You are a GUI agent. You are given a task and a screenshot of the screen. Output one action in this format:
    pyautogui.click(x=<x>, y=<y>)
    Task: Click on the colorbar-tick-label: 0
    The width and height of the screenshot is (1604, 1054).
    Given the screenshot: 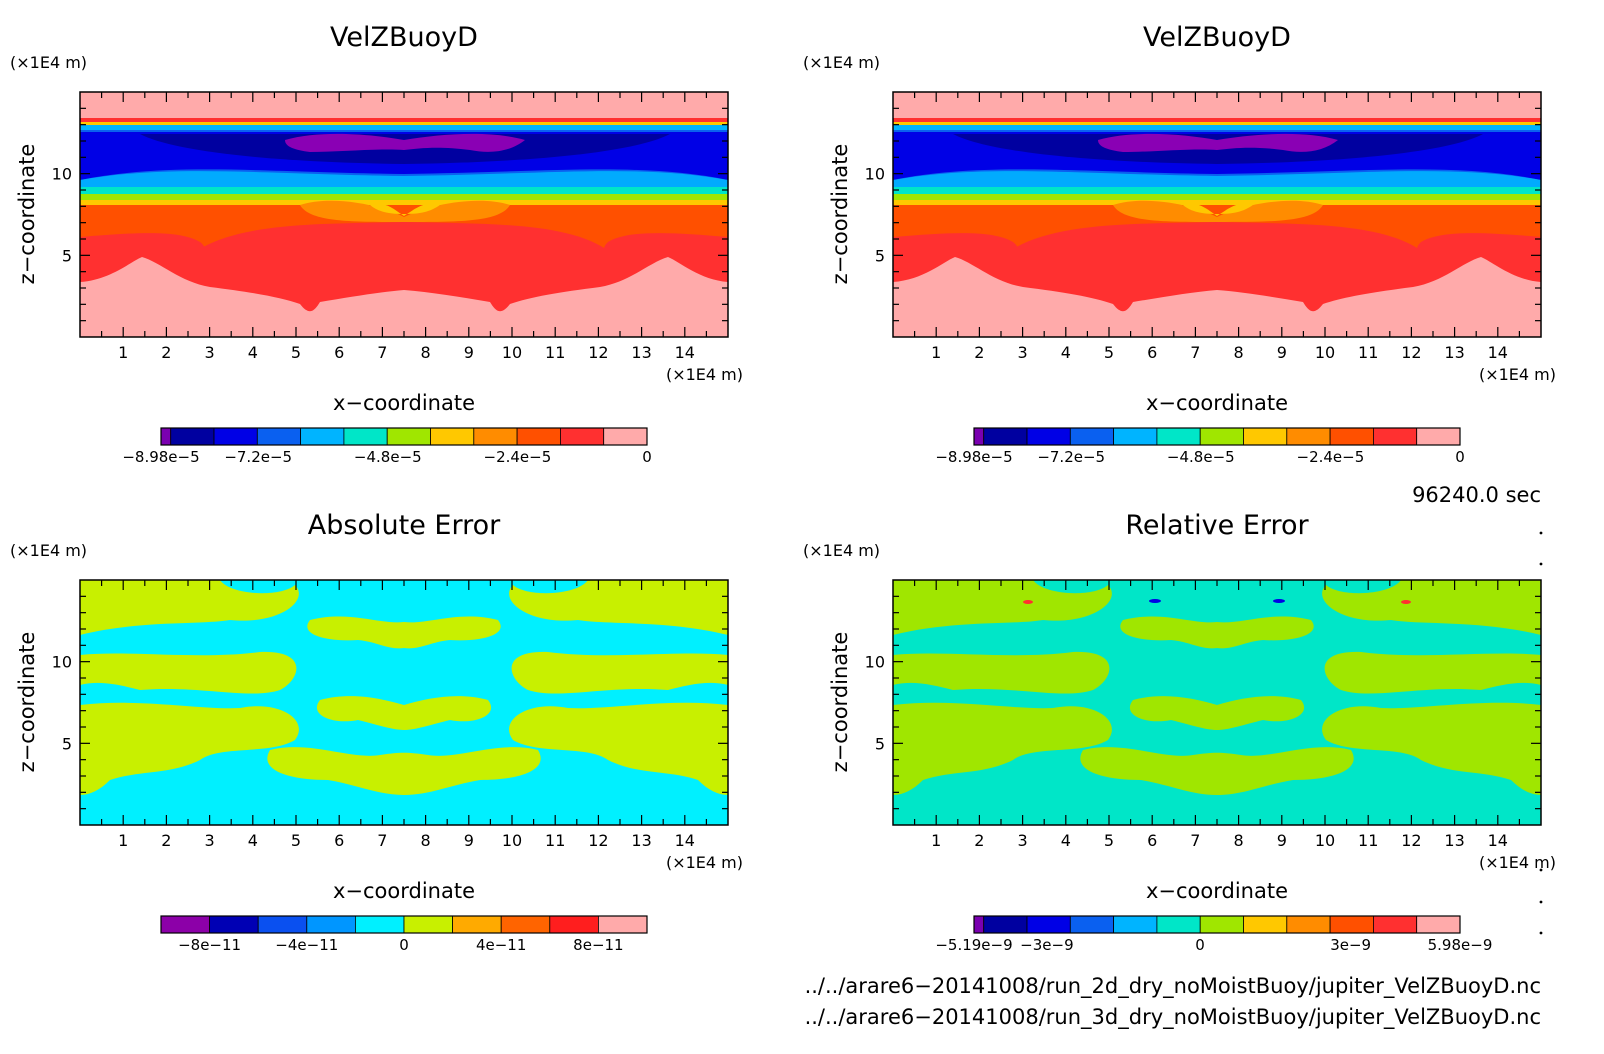 What is the action you would take?
    pyautogui.click(x=1200, y=945)
    